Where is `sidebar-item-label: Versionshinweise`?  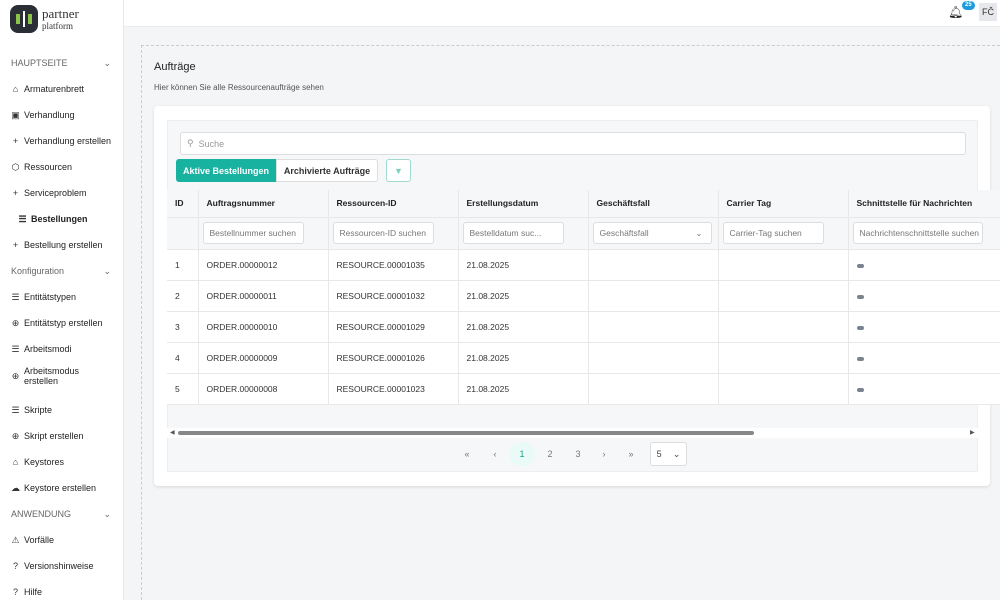
sidebar-item-label: Versionshinweise is located at coordinates (59, 566).